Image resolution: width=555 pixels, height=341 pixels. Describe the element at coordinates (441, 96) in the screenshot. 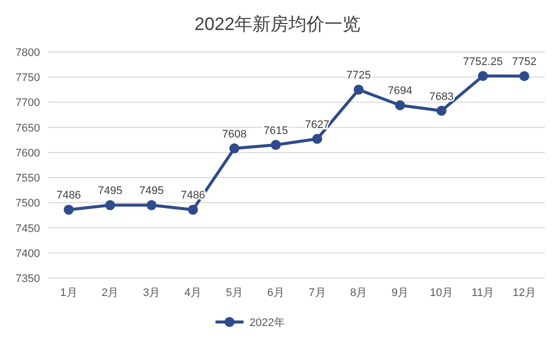

I see `data-label: 7683` at that location.